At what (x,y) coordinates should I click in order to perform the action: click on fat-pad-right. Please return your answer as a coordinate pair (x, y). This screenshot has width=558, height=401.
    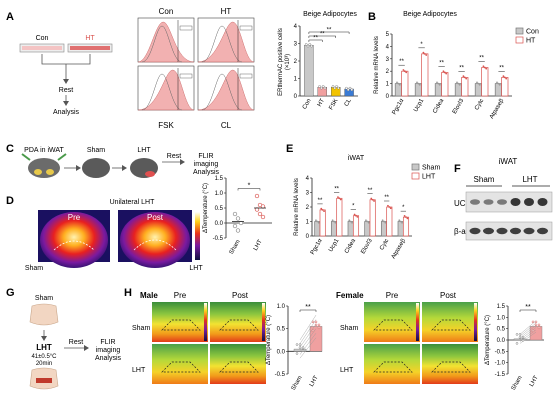
    Looking at the image, I should click on (50, 172).